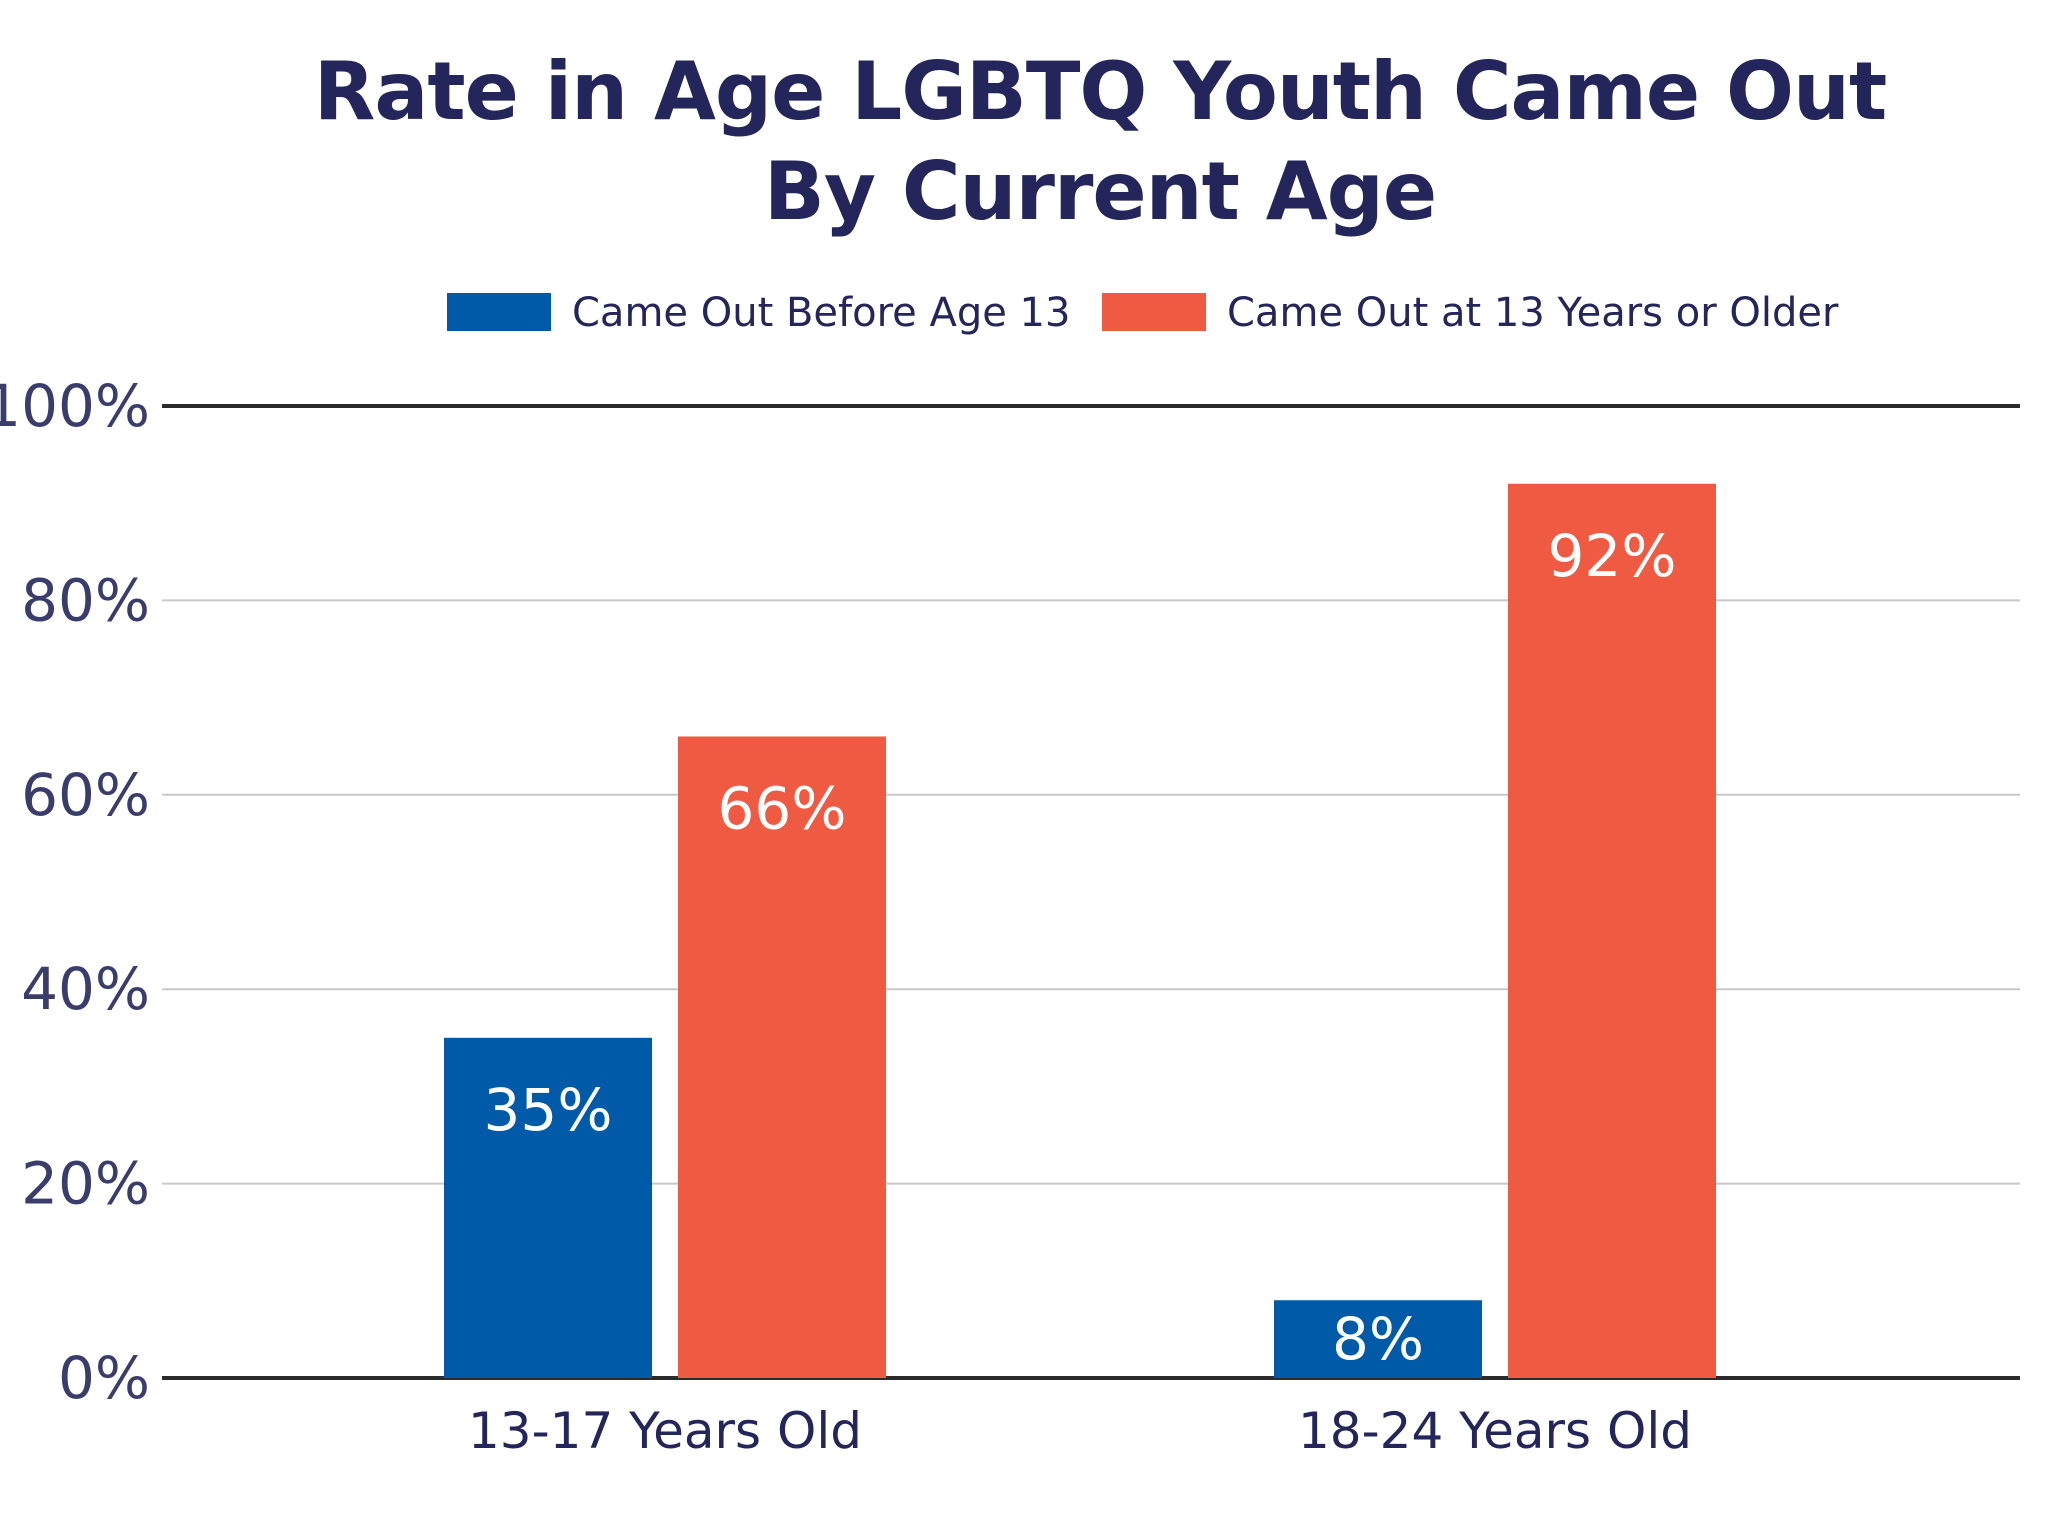  I want to click on data-label: 8%, so click(1378, 1339).